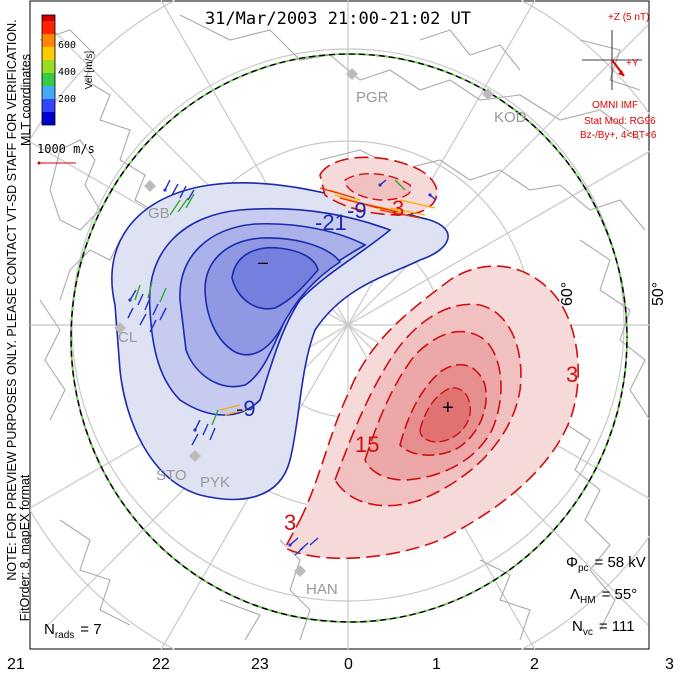 This screenshot has height=674, width=680. I want to click on contour-label-pos-3-bottom: 3, so click(290, 522).